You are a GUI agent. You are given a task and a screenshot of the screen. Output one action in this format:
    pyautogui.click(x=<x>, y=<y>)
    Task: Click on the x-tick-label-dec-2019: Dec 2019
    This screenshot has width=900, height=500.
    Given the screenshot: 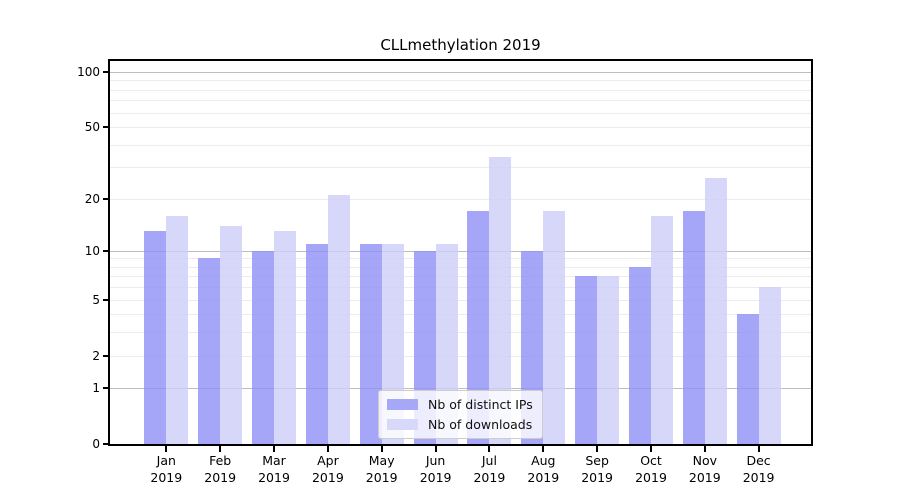 What is the action you would take?
    pyautogui.click(x=759, y=470)
    